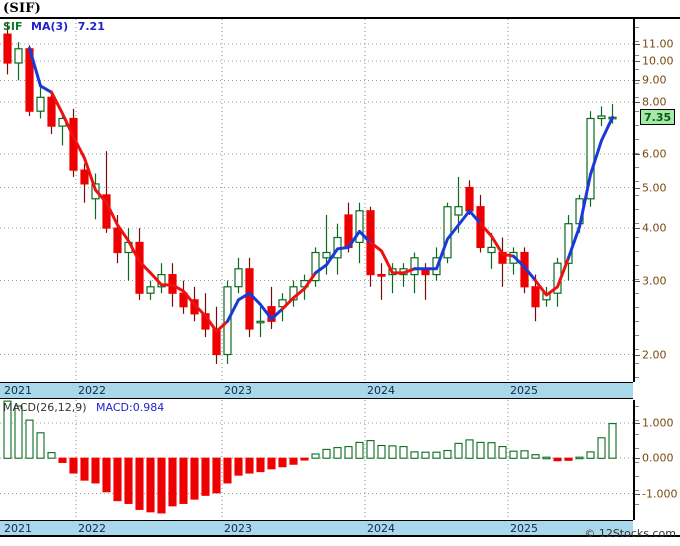 Image resolution: width=680 pixels, height=546 pixels. What do you see at coordinates (654, 187) in the screenshot?
I see `price-axis-label: 5.00` at bounding box center [654, 187].